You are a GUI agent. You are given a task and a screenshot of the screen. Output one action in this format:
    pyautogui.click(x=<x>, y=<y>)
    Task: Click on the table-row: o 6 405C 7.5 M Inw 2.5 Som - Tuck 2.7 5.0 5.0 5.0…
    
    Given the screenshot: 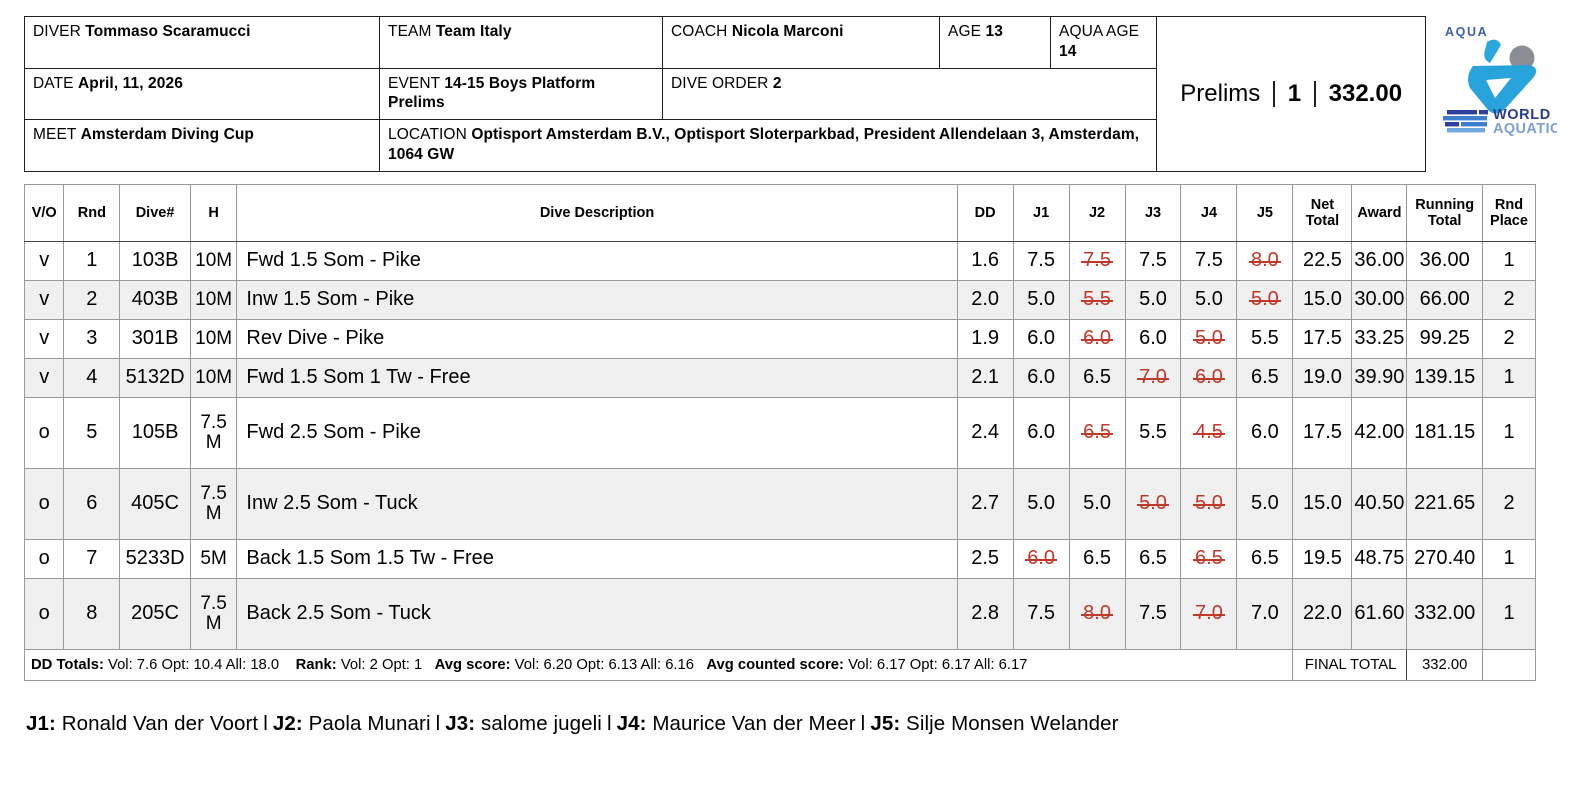 What is the action you would take?
    pyautogui.click(x=779, y=503)
    